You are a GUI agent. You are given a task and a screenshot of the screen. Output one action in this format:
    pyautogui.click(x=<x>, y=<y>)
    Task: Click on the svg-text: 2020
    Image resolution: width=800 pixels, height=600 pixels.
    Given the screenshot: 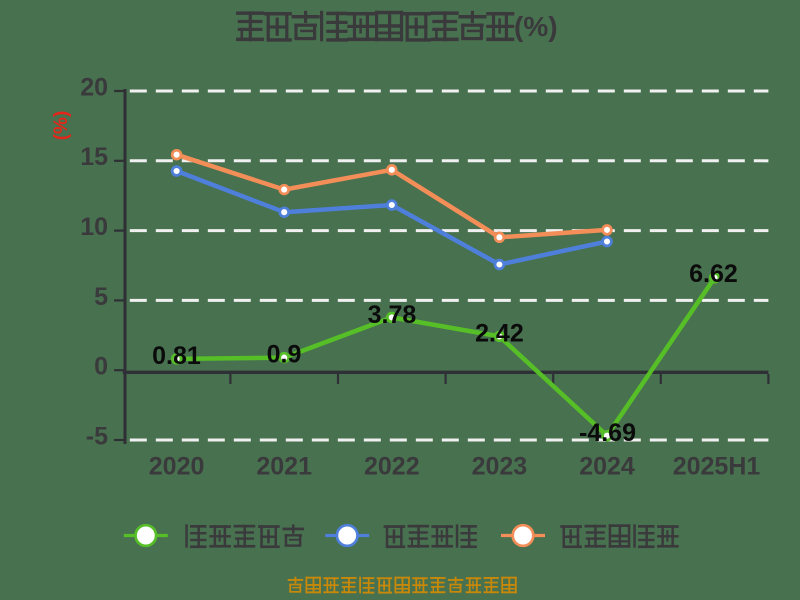 What is the action you would take?
    pyautogui.click(x=177, y=467)
    